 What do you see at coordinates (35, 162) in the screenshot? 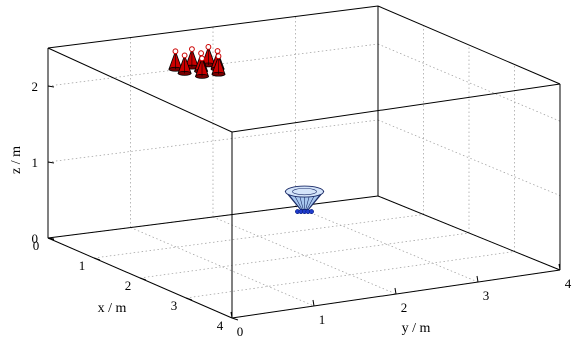
I see `z-tick-label: 1` at bounding box center [35, 162].